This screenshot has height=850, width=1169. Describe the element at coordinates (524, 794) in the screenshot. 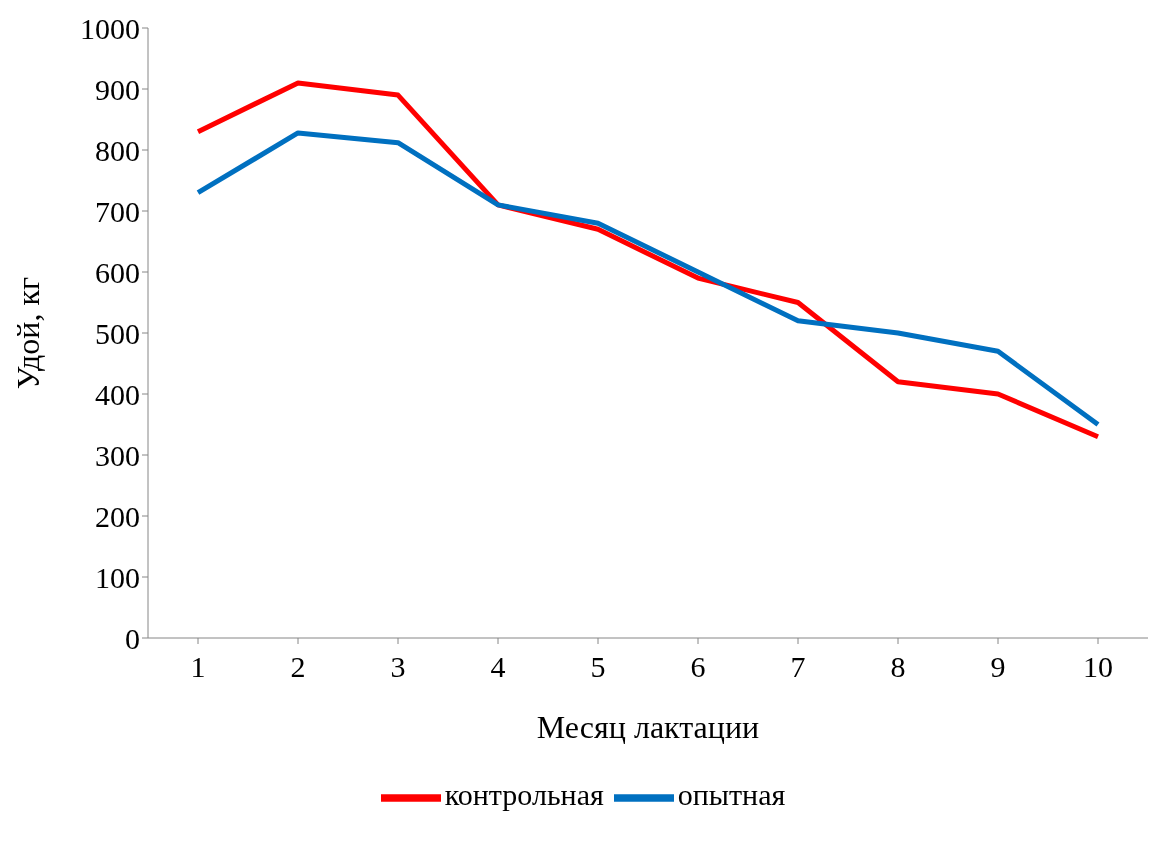

I see `legend-label: контрольная` at that location.